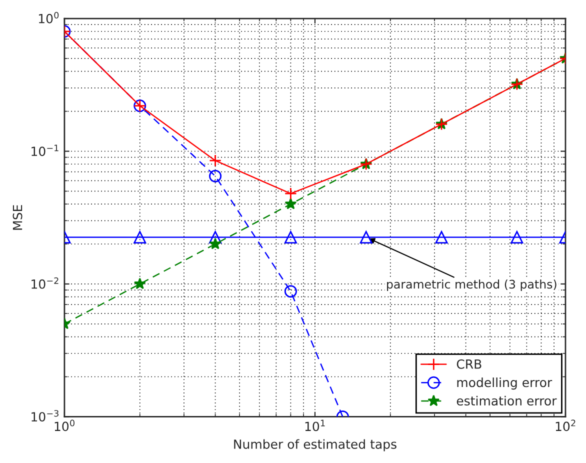 The image size is (586, 463). Describe the element at coordinates (17, 217) in the screenshot. I see `y-axis-title: MSE` at that location.